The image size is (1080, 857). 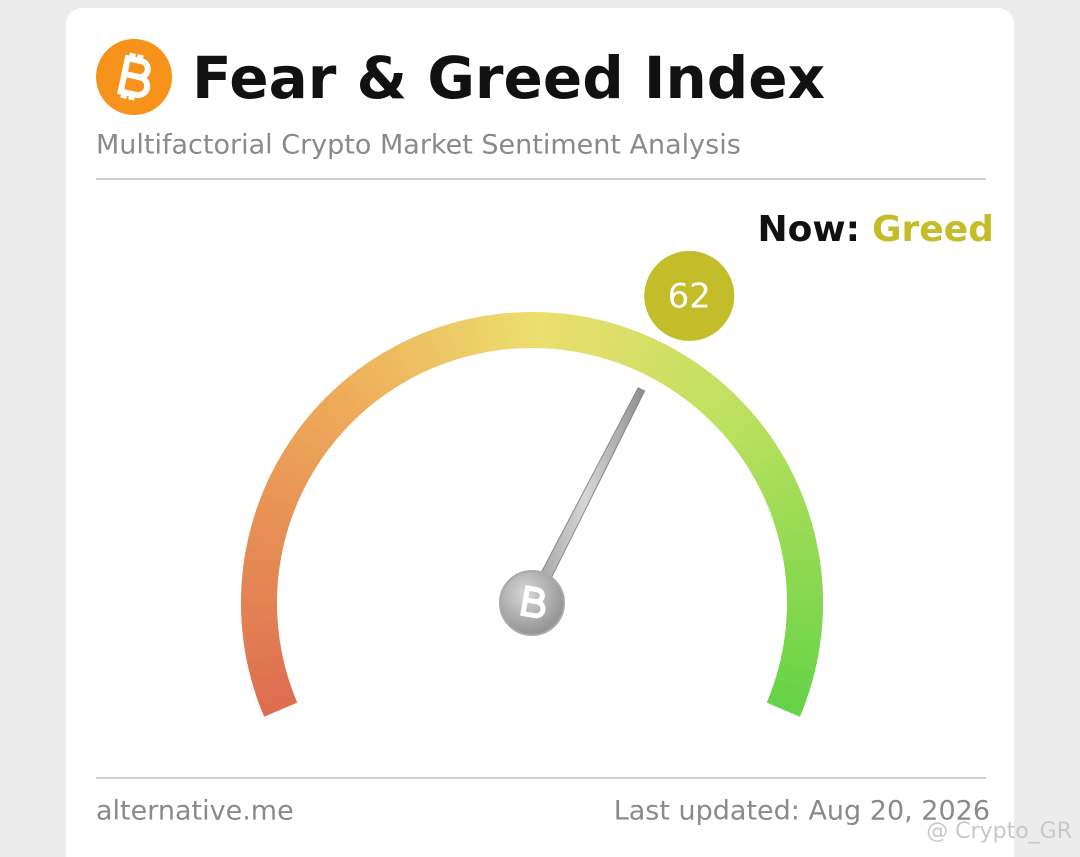 What do you see at coordinates (785, 705) in the screenshot?
I see `gauge-arc-segment` at bounding box center [785, 705].